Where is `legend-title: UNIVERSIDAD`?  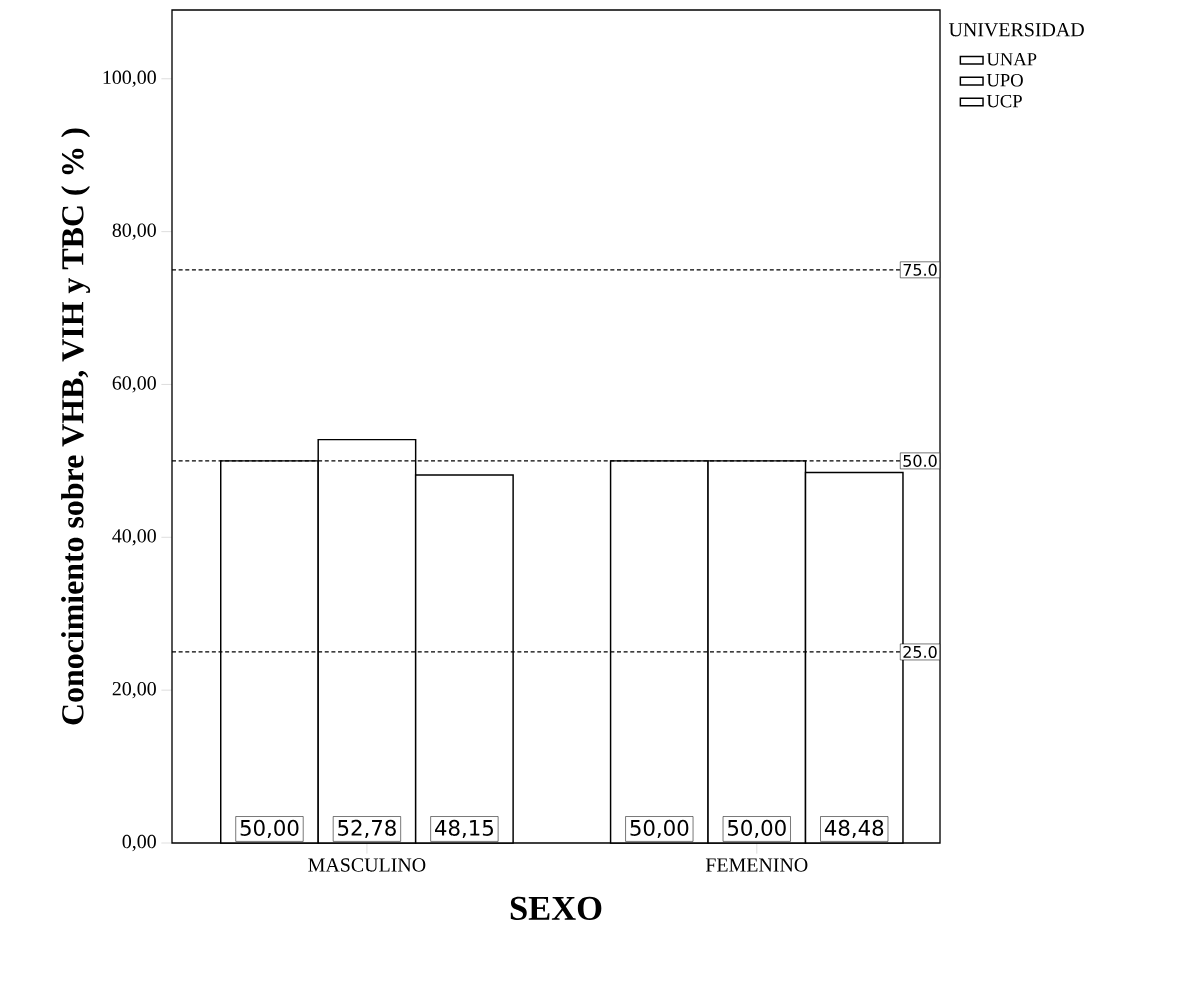
legend-title: UNIVERSIDAD is located at coordinates (1016, 30).